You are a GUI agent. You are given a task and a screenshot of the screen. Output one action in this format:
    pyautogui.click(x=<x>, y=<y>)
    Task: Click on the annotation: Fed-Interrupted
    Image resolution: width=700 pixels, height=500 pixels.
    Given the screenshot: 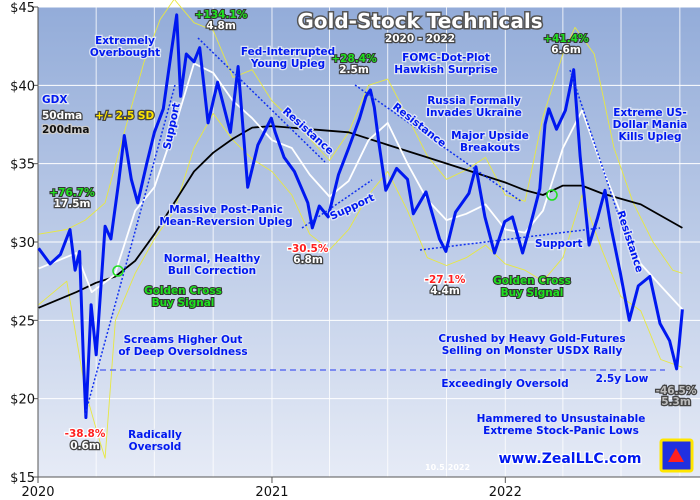 What is the action you would take?
    pyautogui.click(x=288, y=52)
    